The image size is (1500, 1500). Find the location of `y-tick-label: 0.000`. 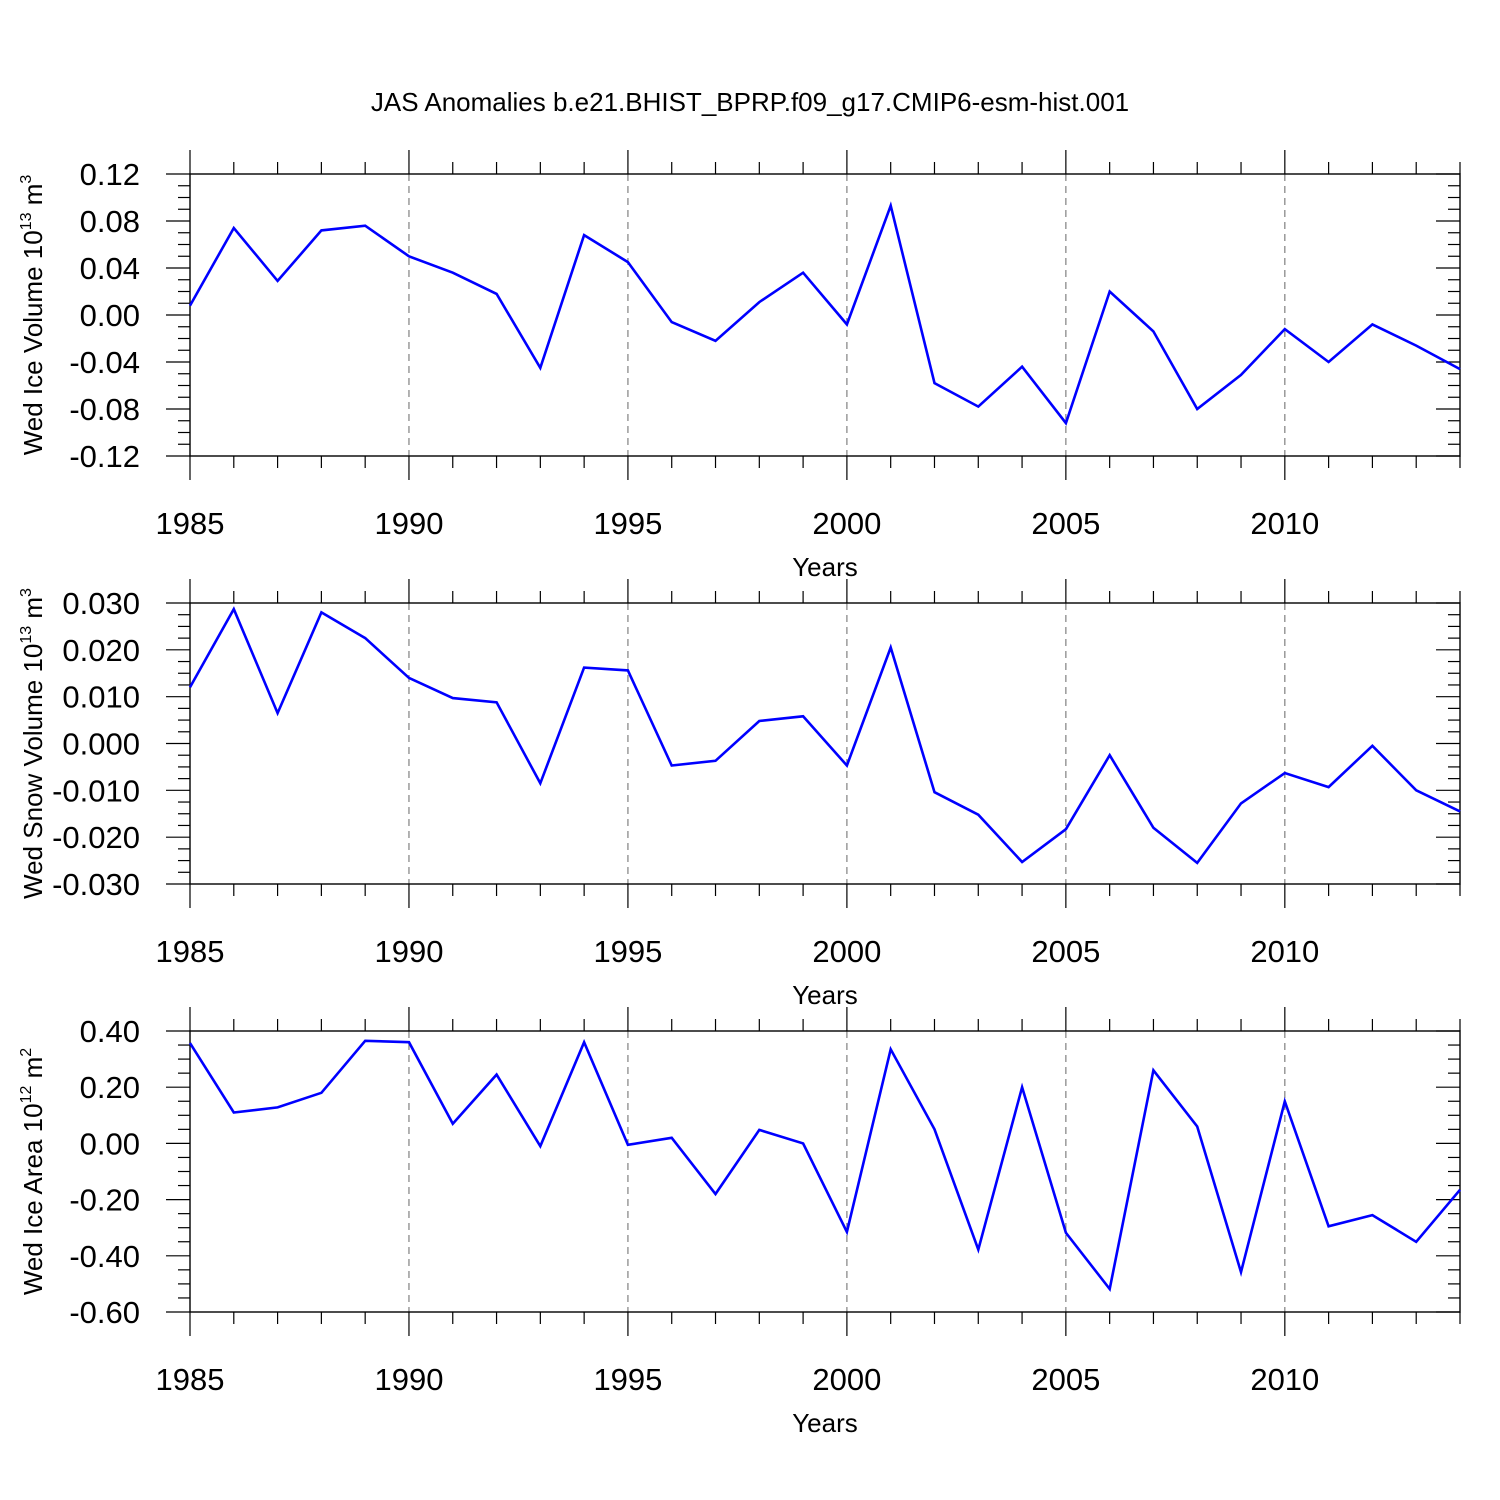

y-tick-label: 0.000 is located at coordinates (101, 744).